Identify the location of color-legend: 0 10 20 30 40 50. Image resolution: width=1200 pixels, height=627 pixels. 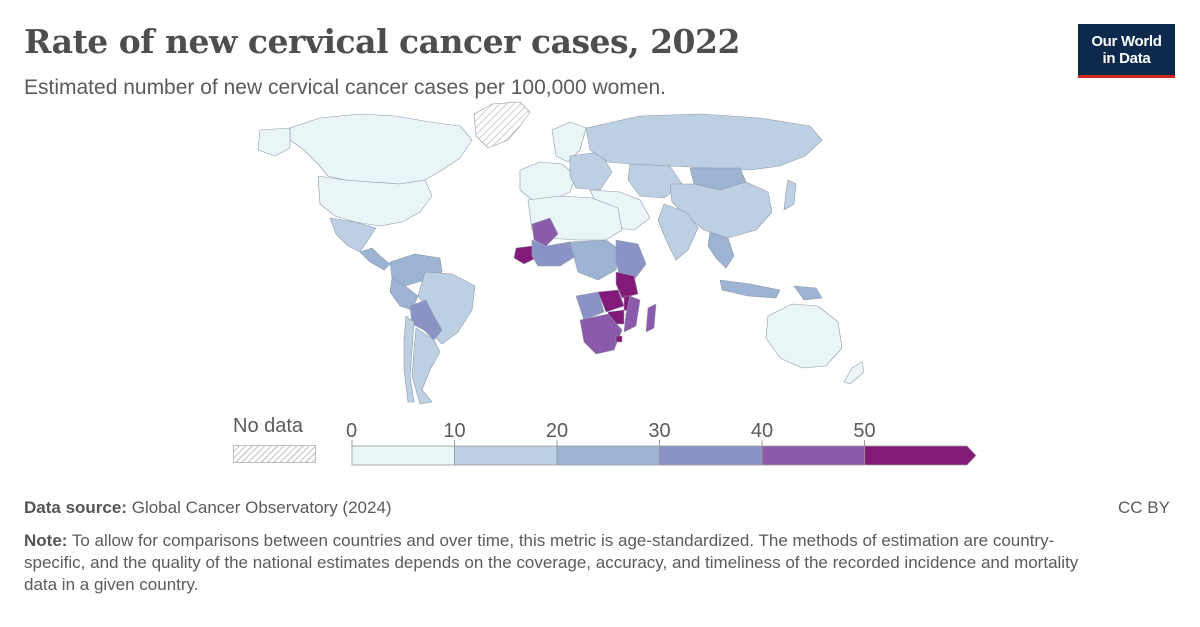
(661, 443).